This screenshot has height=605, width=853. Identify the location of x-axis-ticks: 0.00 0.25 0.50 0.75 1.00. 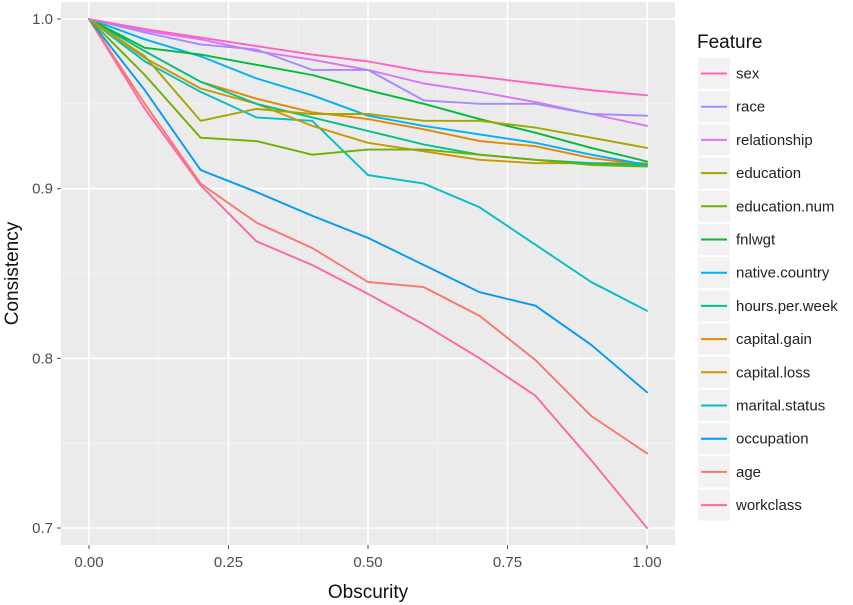
(368, 558).